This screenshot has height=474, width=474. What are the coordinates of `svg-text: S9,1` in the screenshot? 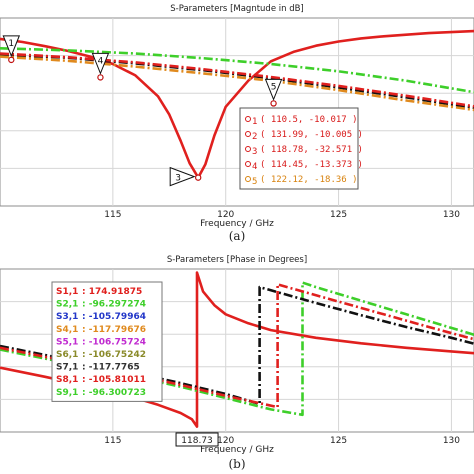 It's located at (67, 393).